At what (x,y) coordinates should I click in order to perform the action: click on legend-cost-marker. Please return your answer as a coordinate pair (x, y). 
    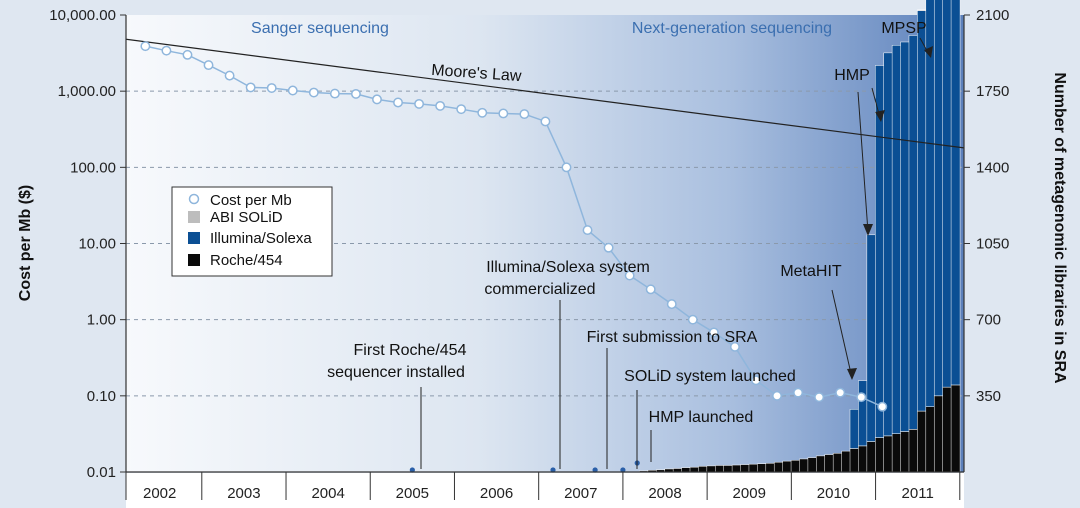
    Looking at the image, I should click on (194, 199).